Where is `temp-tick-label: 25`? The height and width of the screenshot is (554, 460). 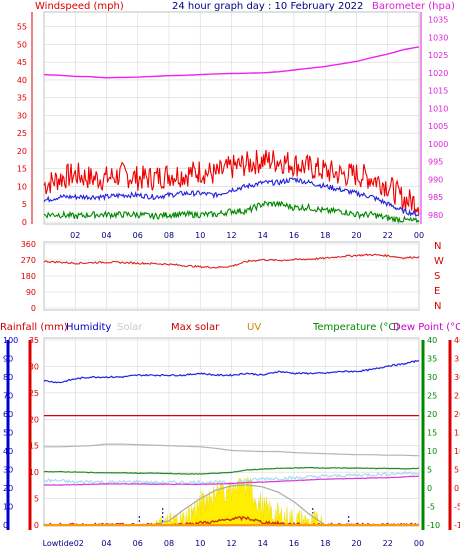
temp-tick-label: 25 is located at coordinates (432, 396).